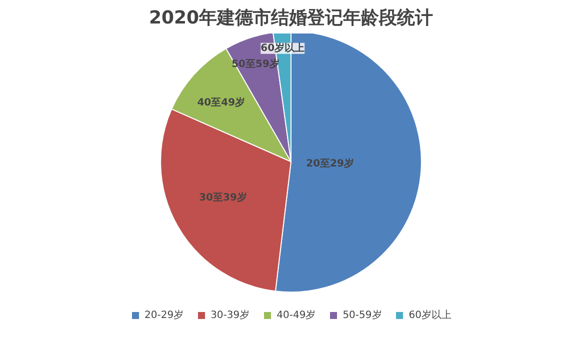 Image resolution: width=581 pixels, height=341 pixels. What do you see at coordinates (291, 18) in the screenshot?
I see `chart-title: 2020年建德市结婚登记年龄段统计` at bounding box center [291, 18].